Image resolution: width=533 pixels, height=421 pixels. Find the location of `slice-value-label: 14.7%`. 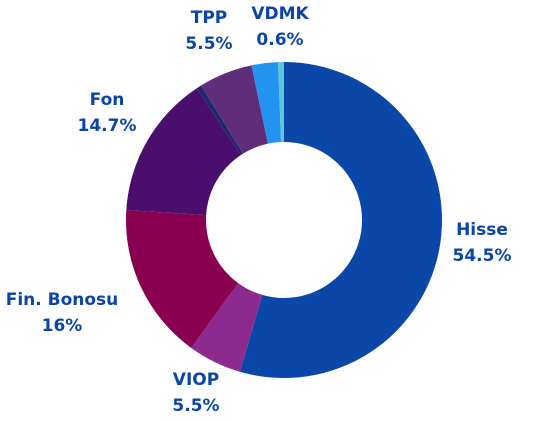

slice-value-label: 14.7% is located at coordinates (107, 126).